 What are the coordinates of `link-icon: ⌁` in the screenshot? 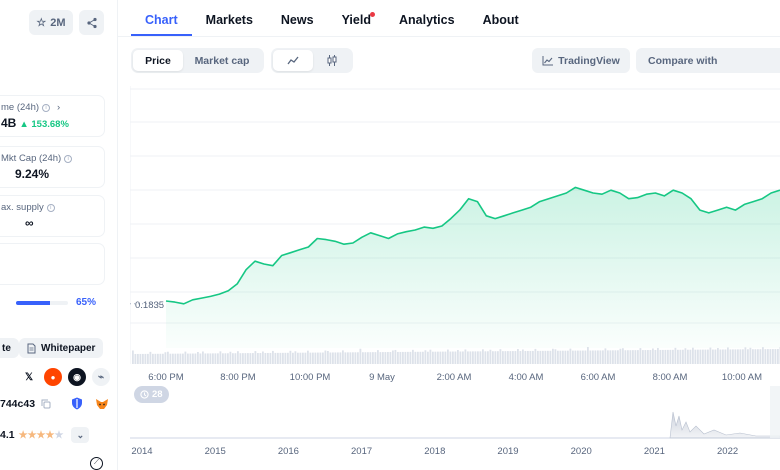 It's located at (101, 377).